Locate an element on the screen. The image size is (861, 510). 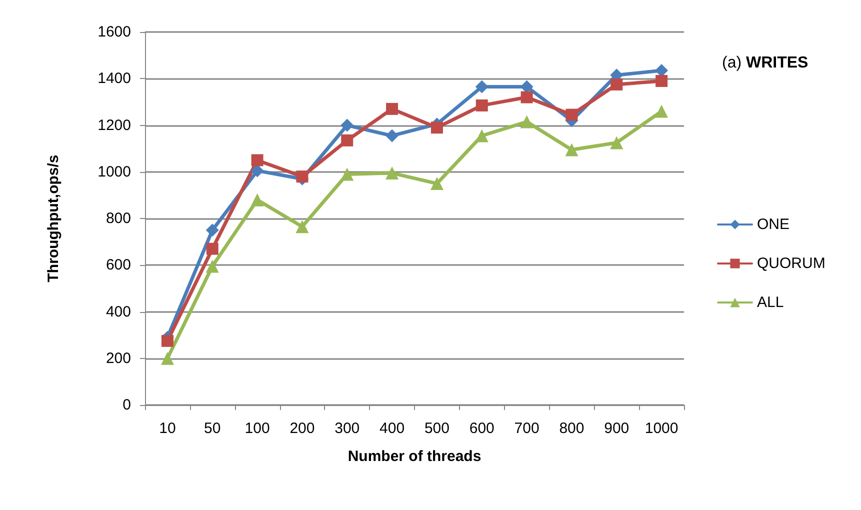
y-tick-label: 1400 is located at coordinates (114, 79).